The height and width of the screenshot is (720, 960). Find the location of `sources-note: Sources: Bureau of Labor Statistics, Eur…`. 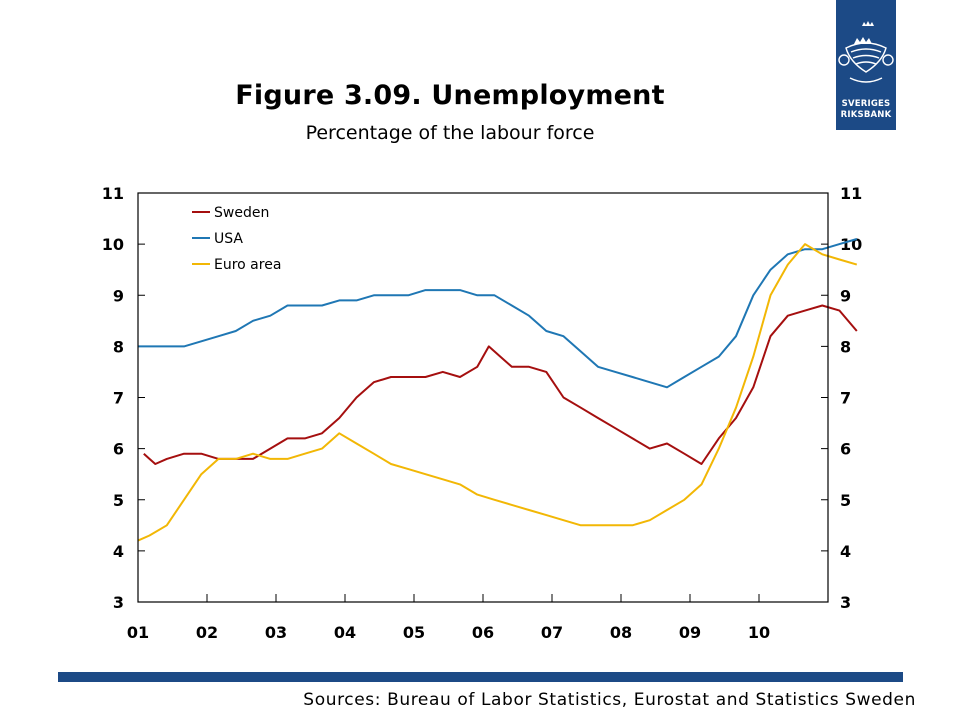

sources-note: Sources: Bureau of Labor Statistics, Eur… is located at coordinates (609, 700).